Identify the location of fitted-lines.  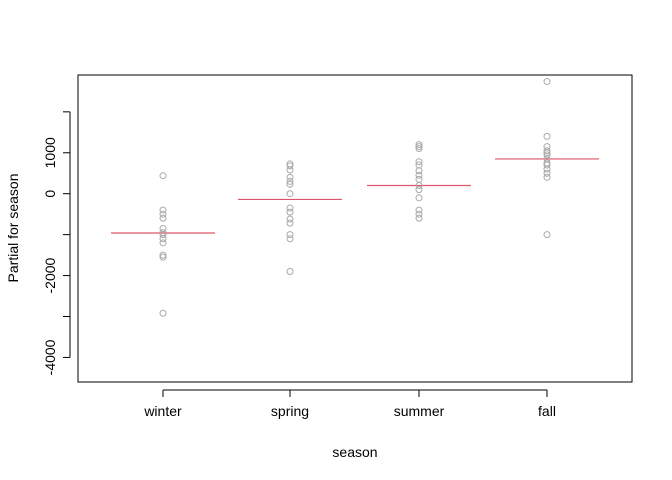
(355, 196).